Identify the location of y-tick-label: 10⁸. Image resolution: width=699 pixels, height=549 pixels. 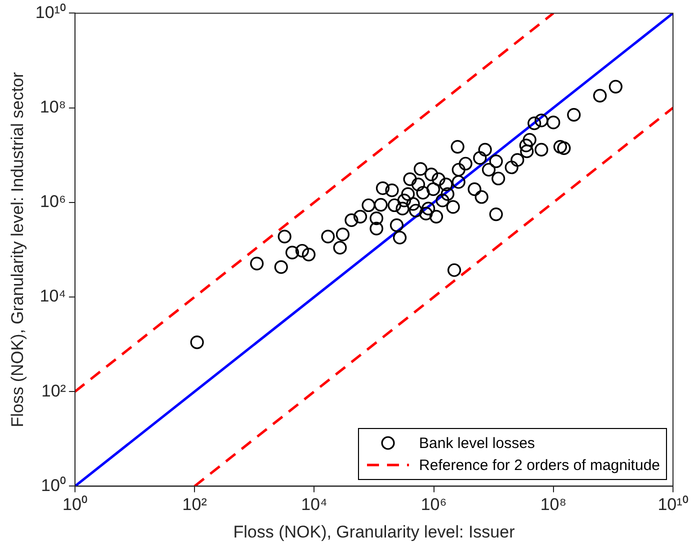
(53, 106).